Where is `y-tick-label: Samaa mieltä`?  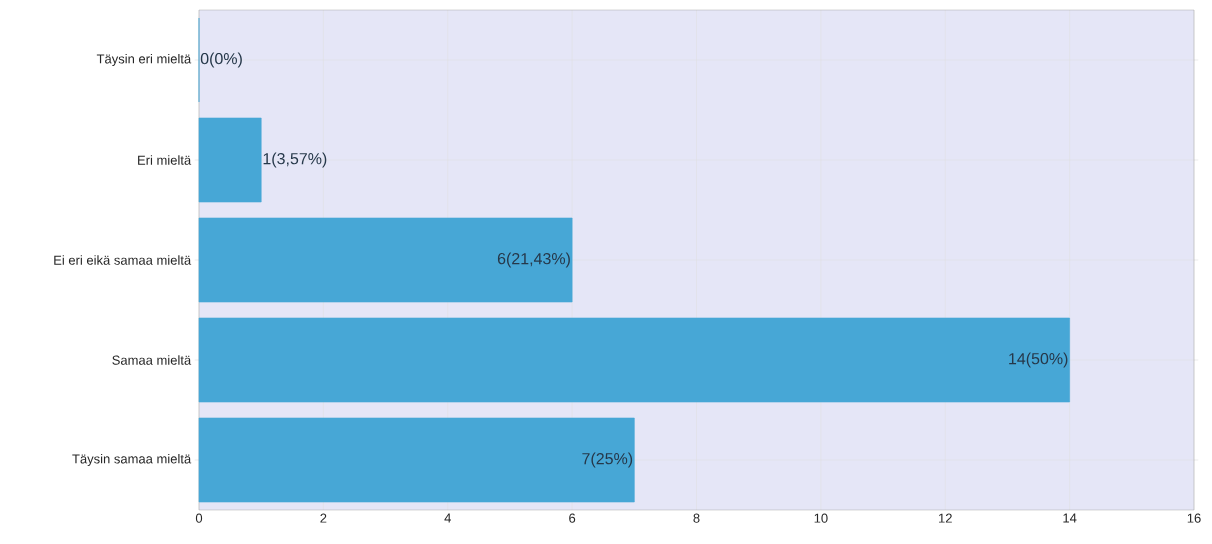
y-tick-label: Samaa mieltä is located at coordinates (152, 360).